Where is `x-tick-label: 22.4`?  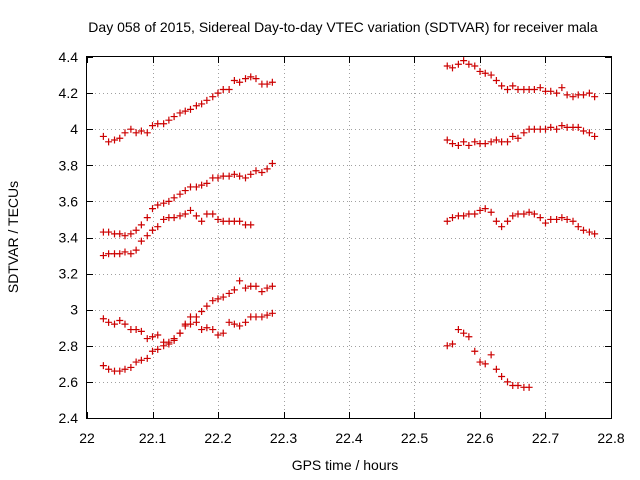
x-tick-label: 22.4 is located at coordinates (348, 438).